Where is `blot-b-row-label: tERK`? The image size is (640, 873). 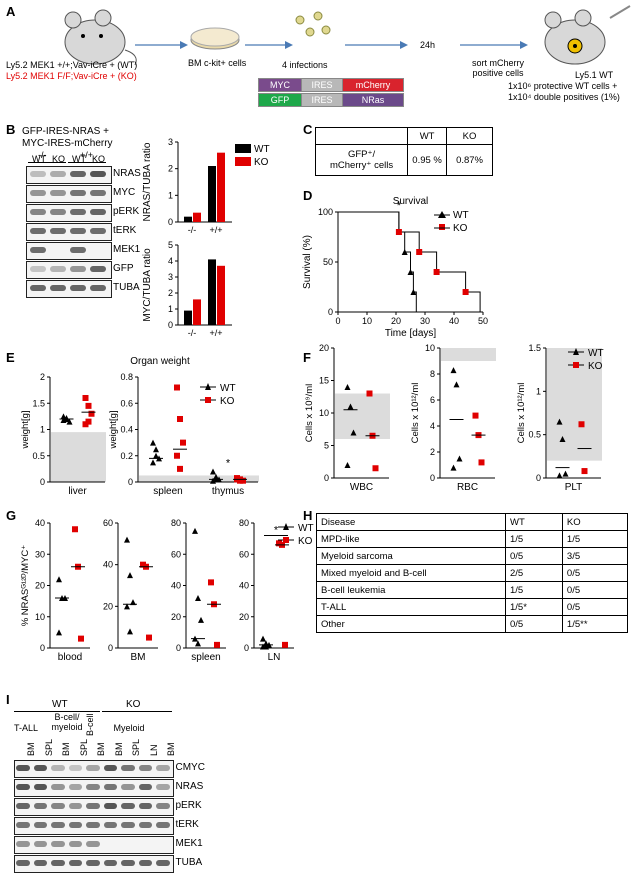 blot-b-row-label: tERK is located at coordinates (125, 230).